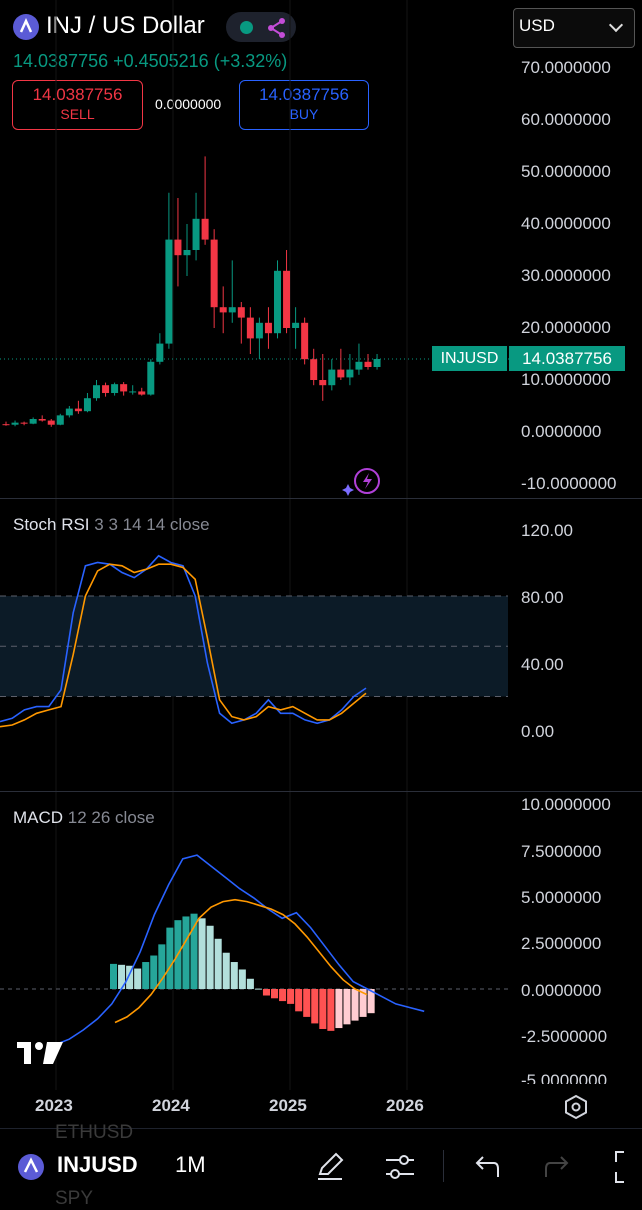  What do you see at coordinates (77, 114) in the screenshot?
I see `sell-label: SELL` at bounding box center [77, 114].